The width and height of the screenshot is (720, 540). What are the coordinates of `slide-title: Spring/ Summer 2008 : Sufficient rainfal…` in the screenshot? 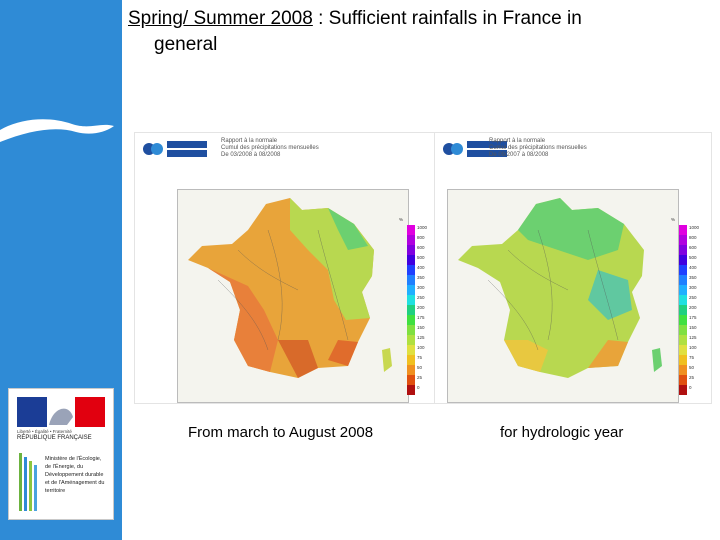 It's located at (418, 32).